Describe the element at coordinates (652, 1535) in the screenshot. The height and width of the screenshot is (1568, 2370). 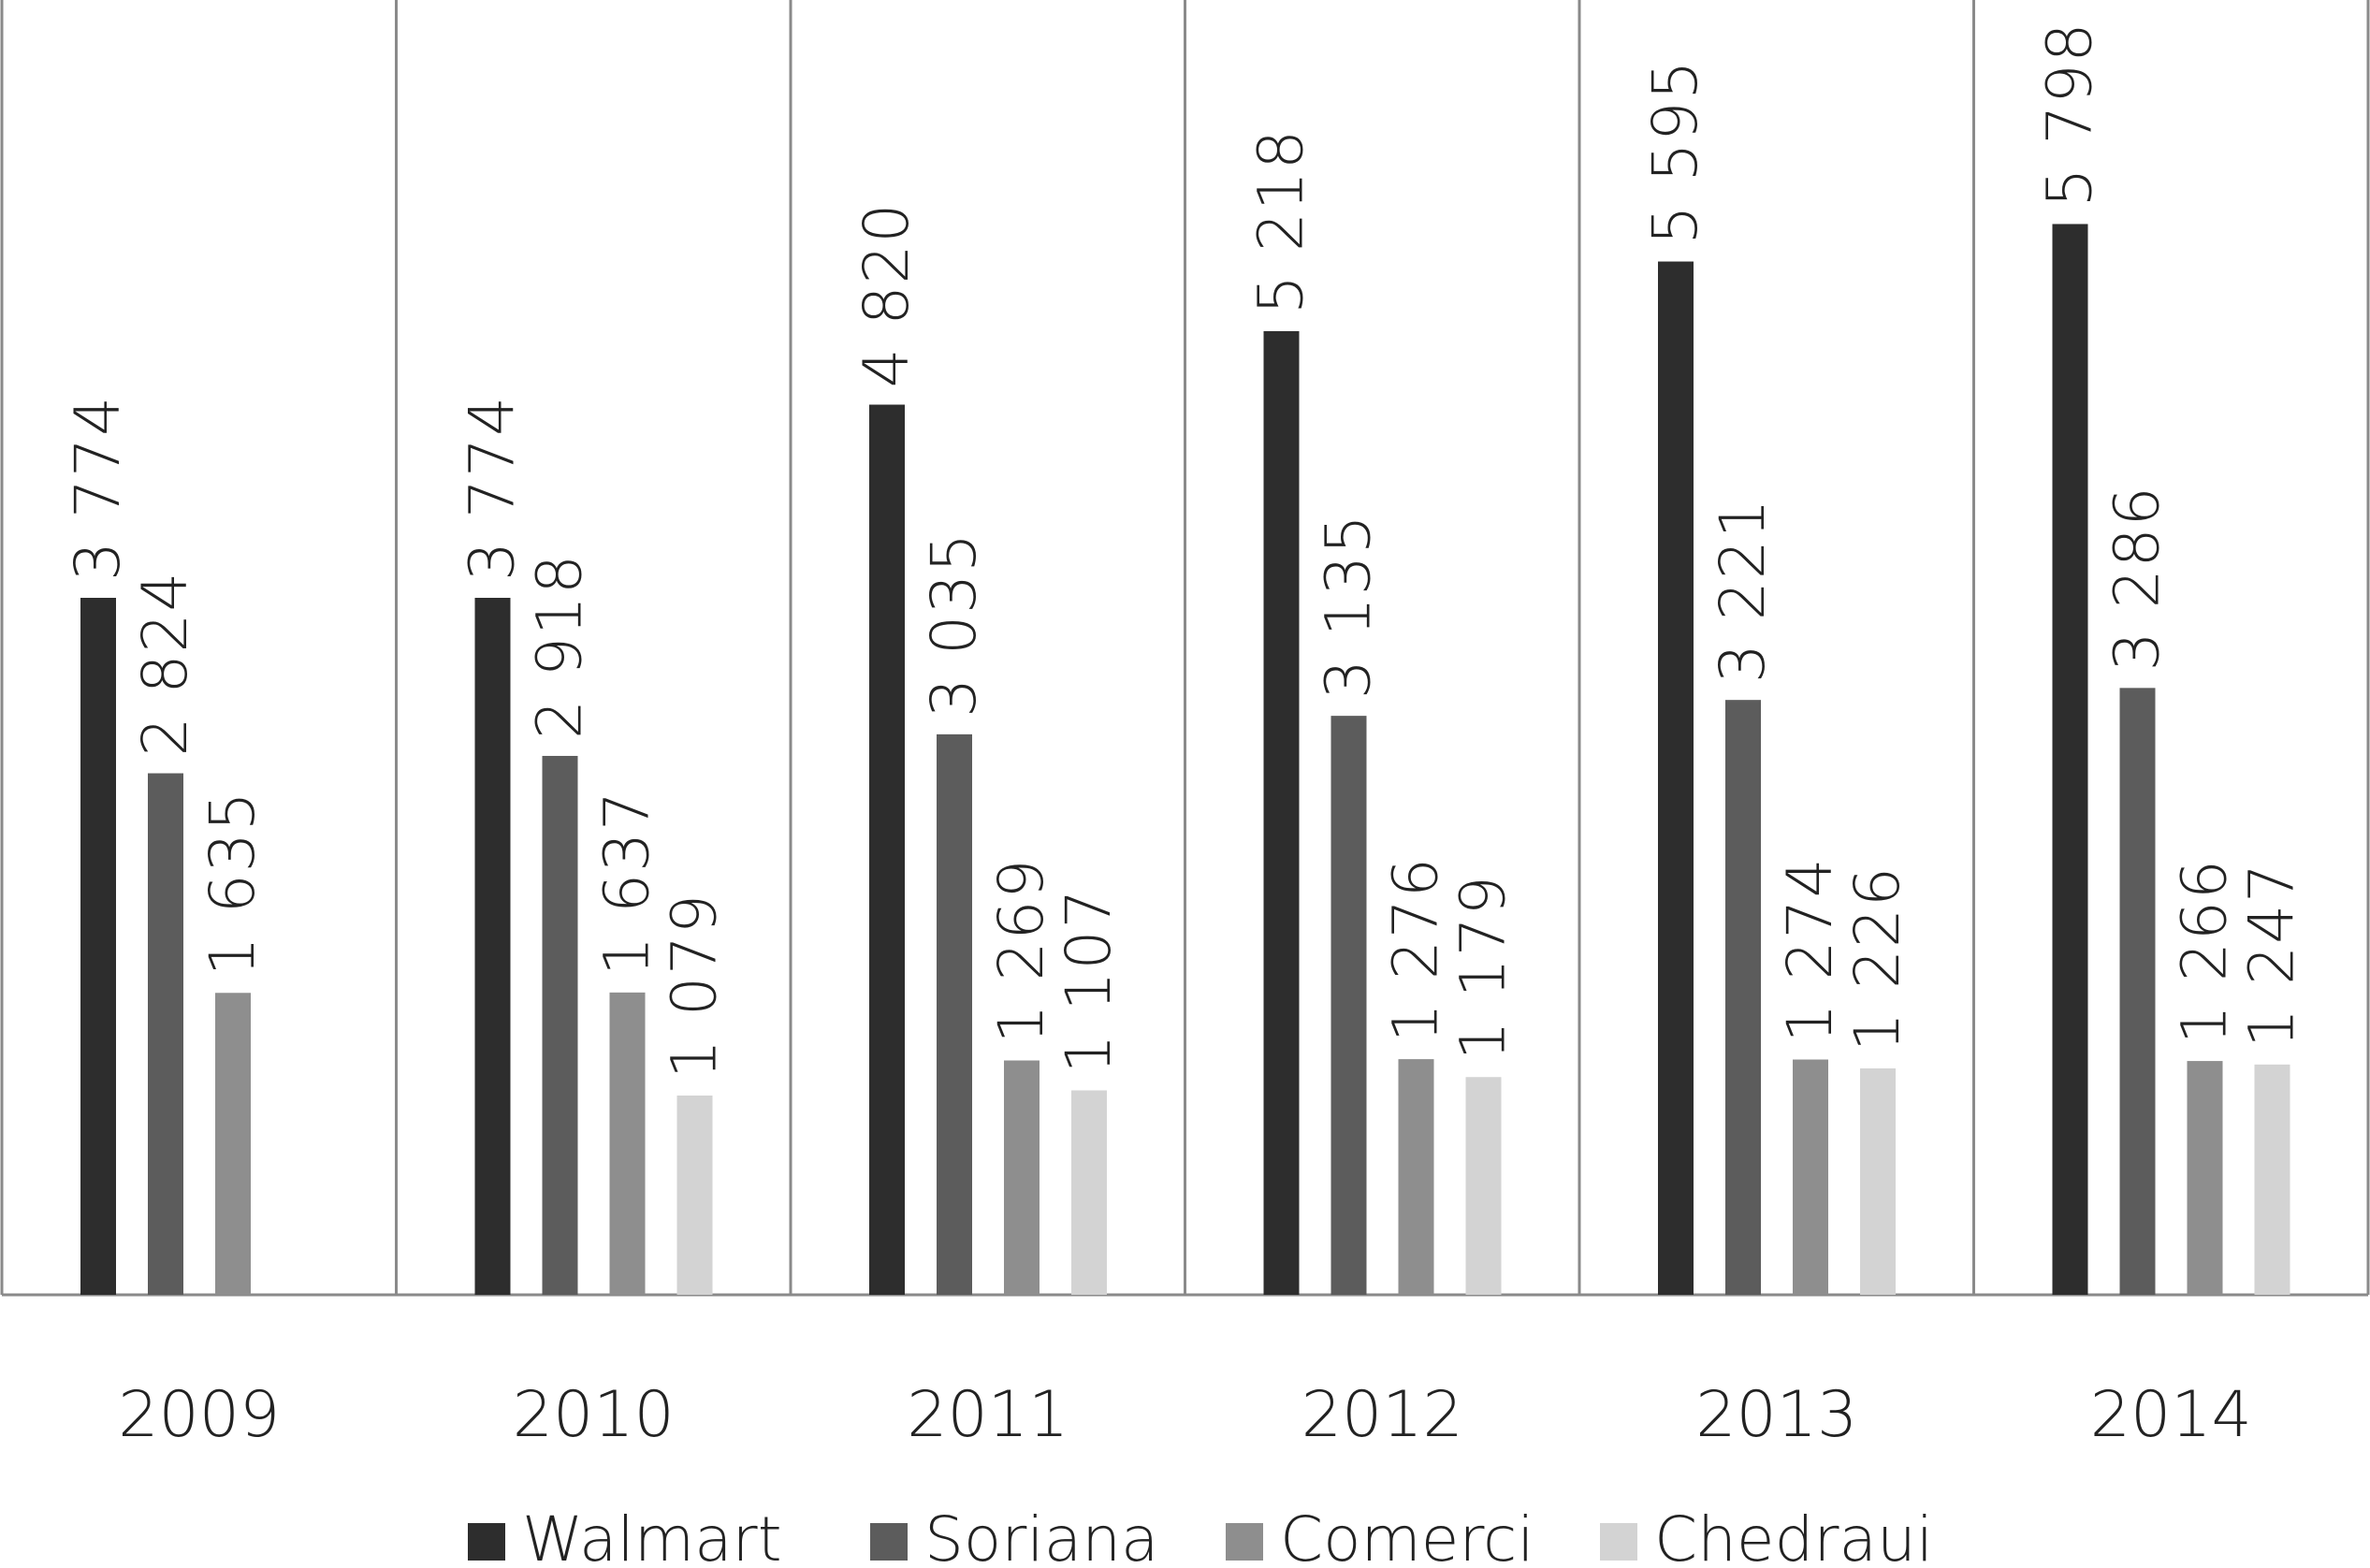
I see `legend-label-walmart: Walmart` at that location.